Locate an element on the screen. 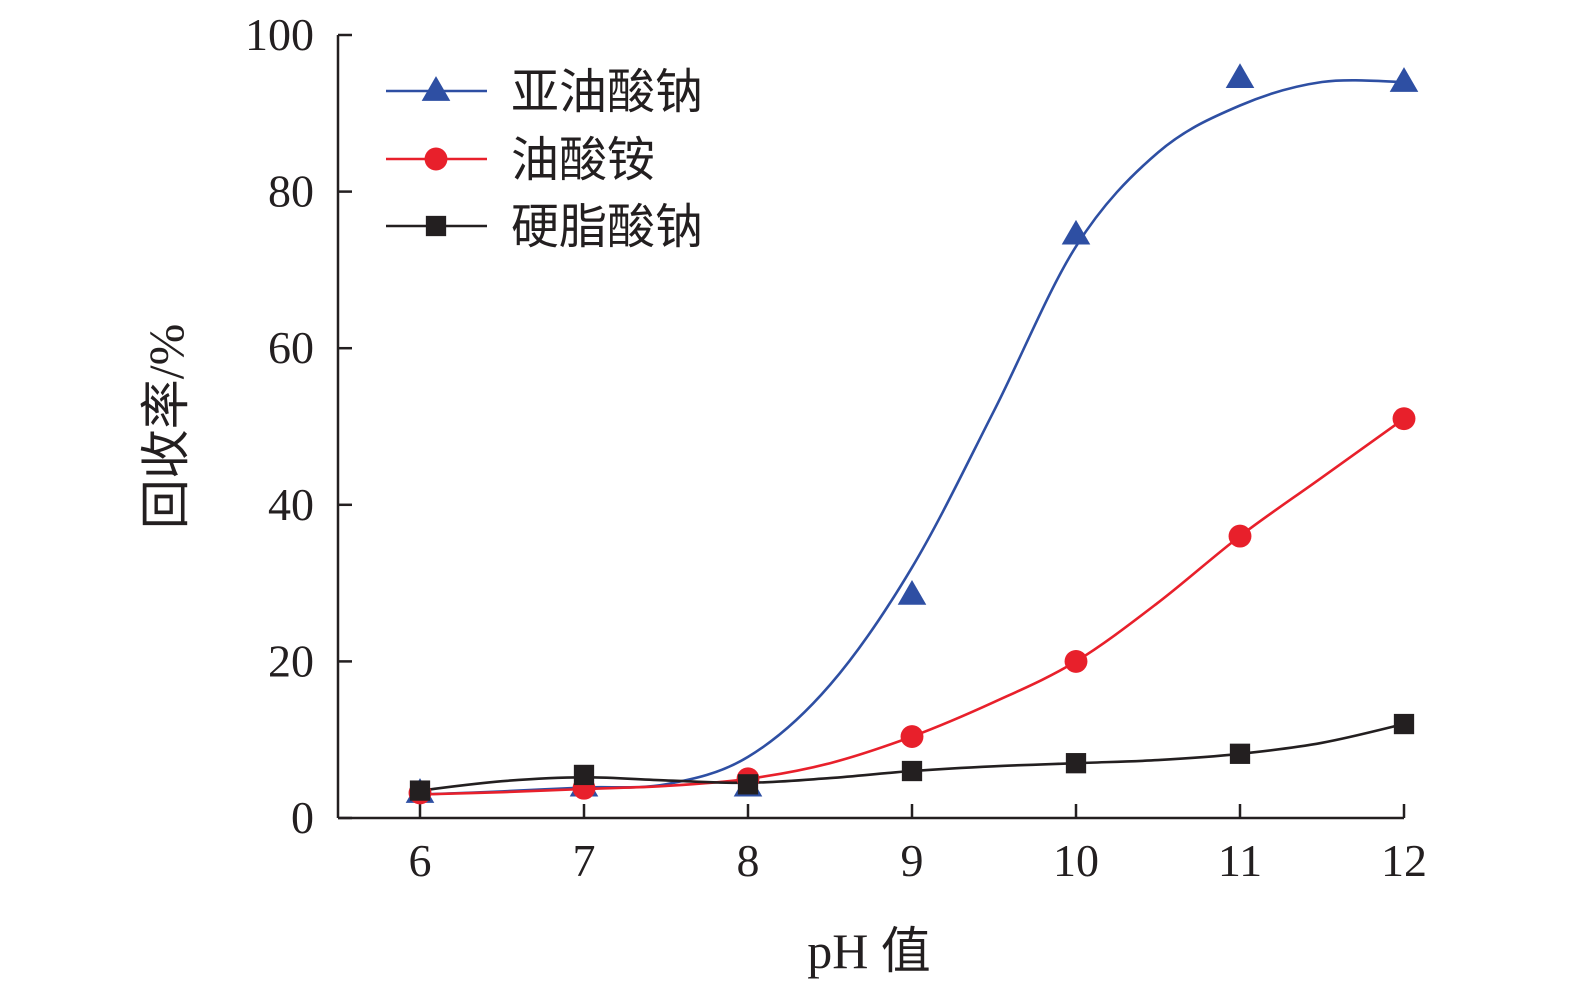 The height and width of the screenshot is (990, 1575). x-tick-label: 11 is located at coordinates (1240, 860).